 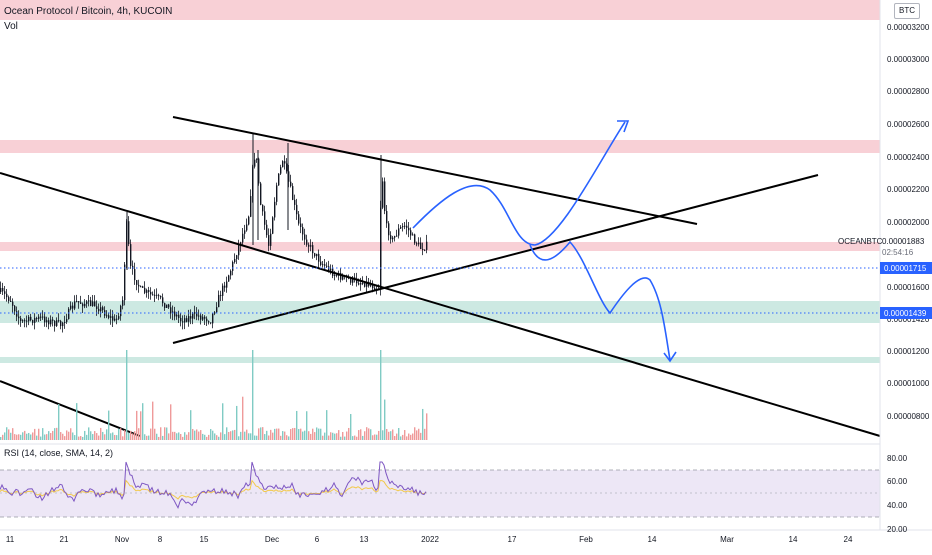 What do you see at coordinates (908, 319) in the screenshot?
I see `price-axis-label: 0.00001420` at bounding box center [908, 319].